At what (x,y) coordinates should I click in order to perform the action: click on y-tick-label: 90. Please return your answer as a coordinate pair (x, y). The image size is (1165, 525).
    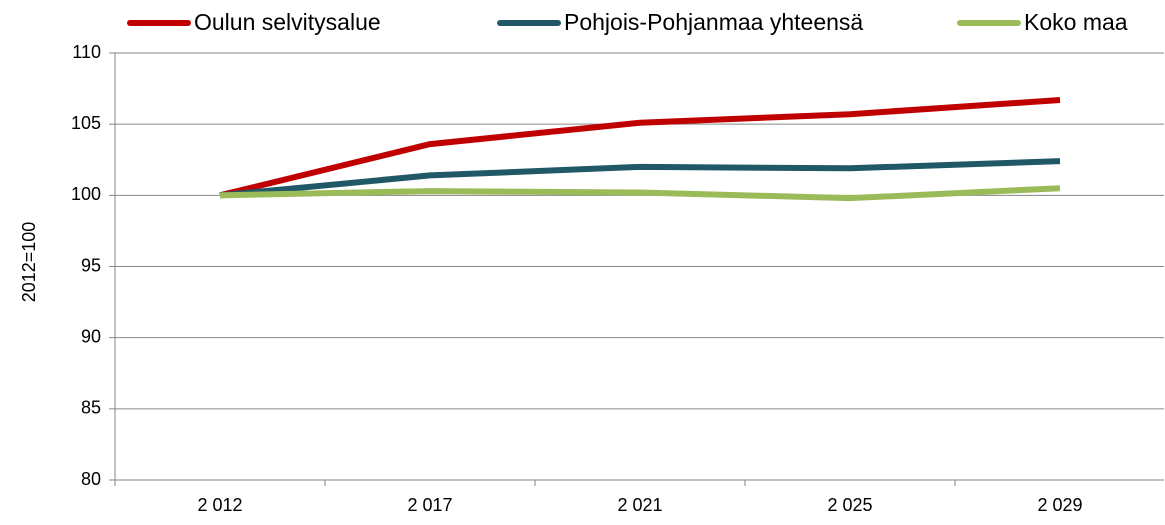
    Looking at the image, I should click on (91, 336).